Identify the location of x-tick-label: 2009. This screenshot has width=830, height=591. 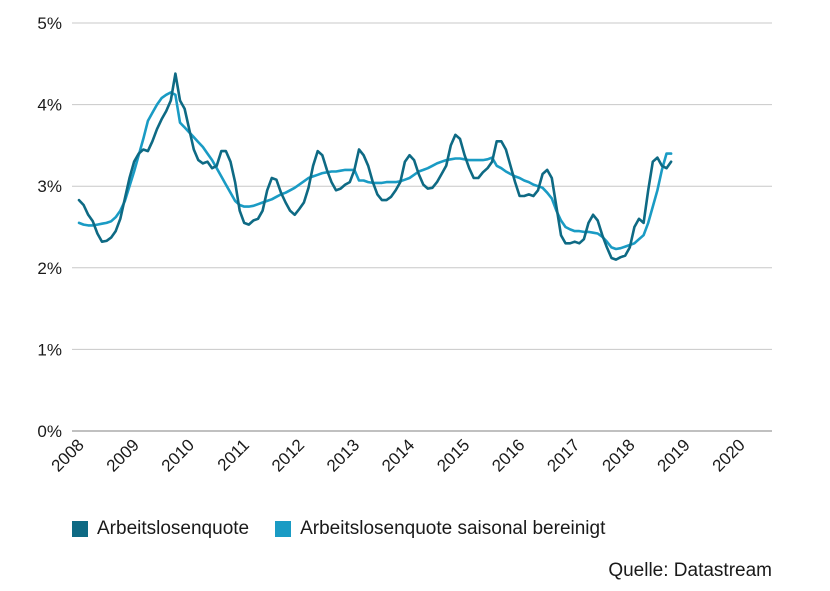
(123, 455).